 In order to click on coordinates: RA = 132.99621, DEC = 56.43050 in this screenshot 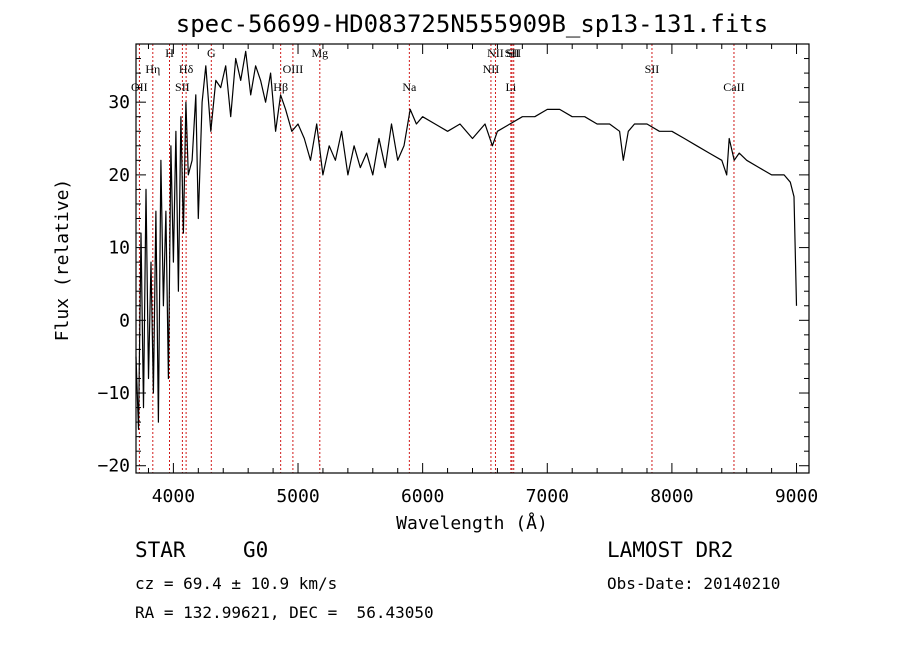, I will do `click(284, 612)`.